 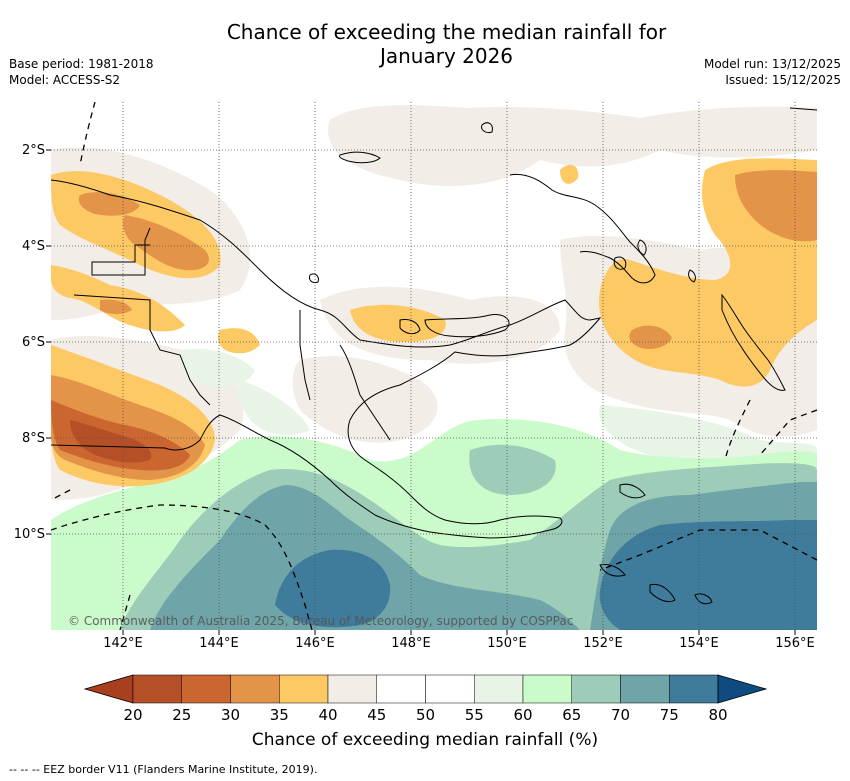 I want to click on light-green-regions, so click(x=497, y=409).